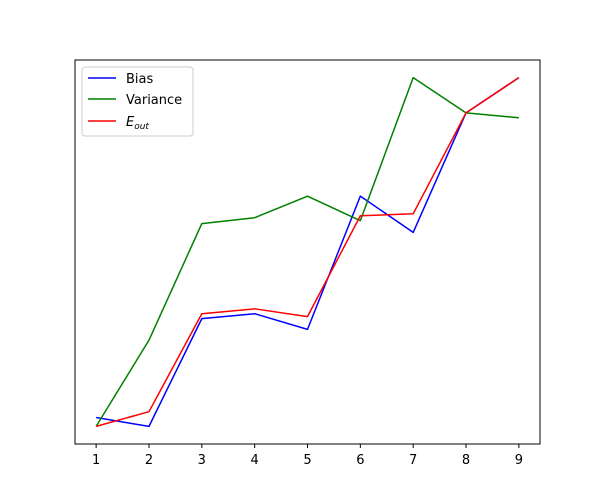 This screenshot has height=500, width=600. I want to click on legend: Bias Variance Eout, so click(137, 101).